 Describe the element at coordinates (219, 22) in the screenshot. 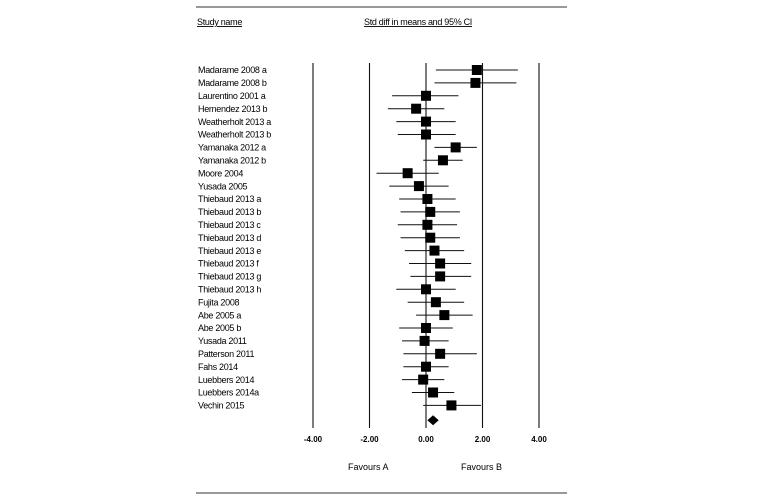

I see `header-study-name: Study name` at that location.